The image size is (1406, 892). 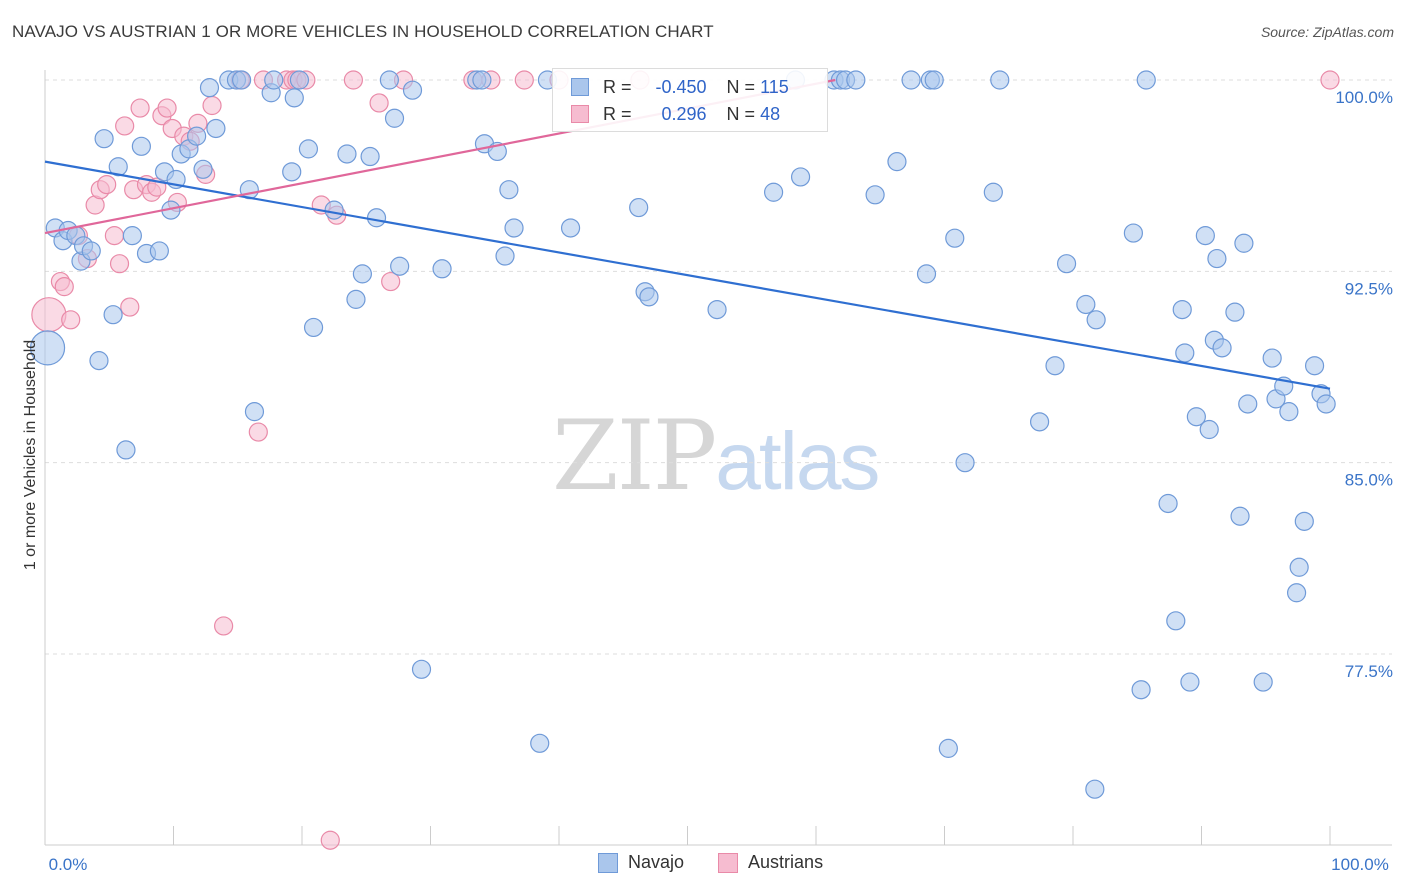 I want to click on watermark-atlas: atlas, so click(x=797, y=461).